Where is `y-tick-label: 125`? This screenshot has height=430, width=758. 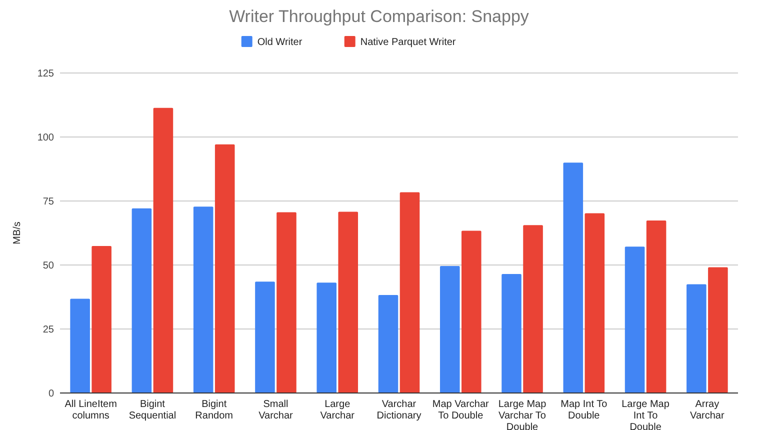 y-tick-label: 125 is located at coordinates (45, 74).